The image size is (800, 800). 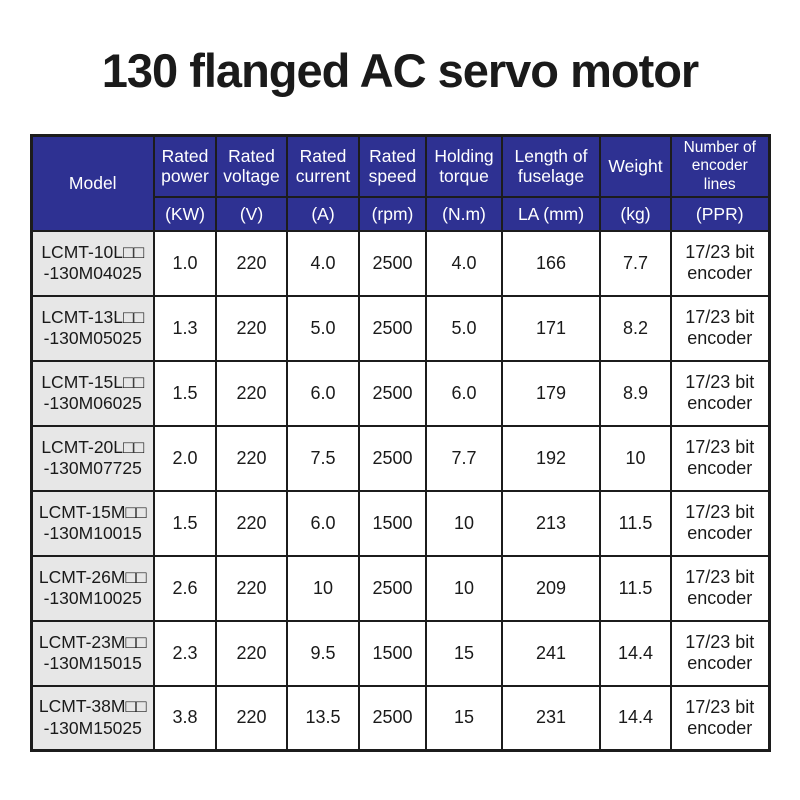 What do you see at coordinates (323, 718) in the screenshot?
I see `value-cell: 13.5` at bounding box center [323, 718].